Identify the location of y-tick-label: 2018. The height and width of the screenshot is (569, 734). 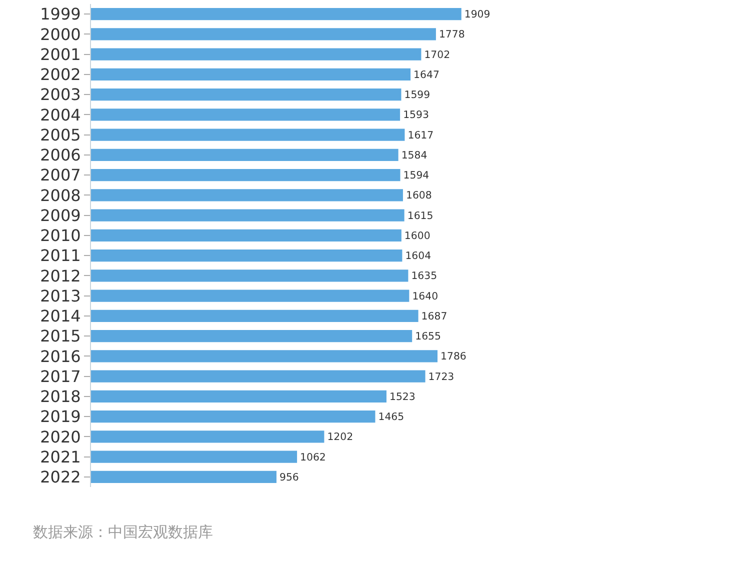
(60, 396).